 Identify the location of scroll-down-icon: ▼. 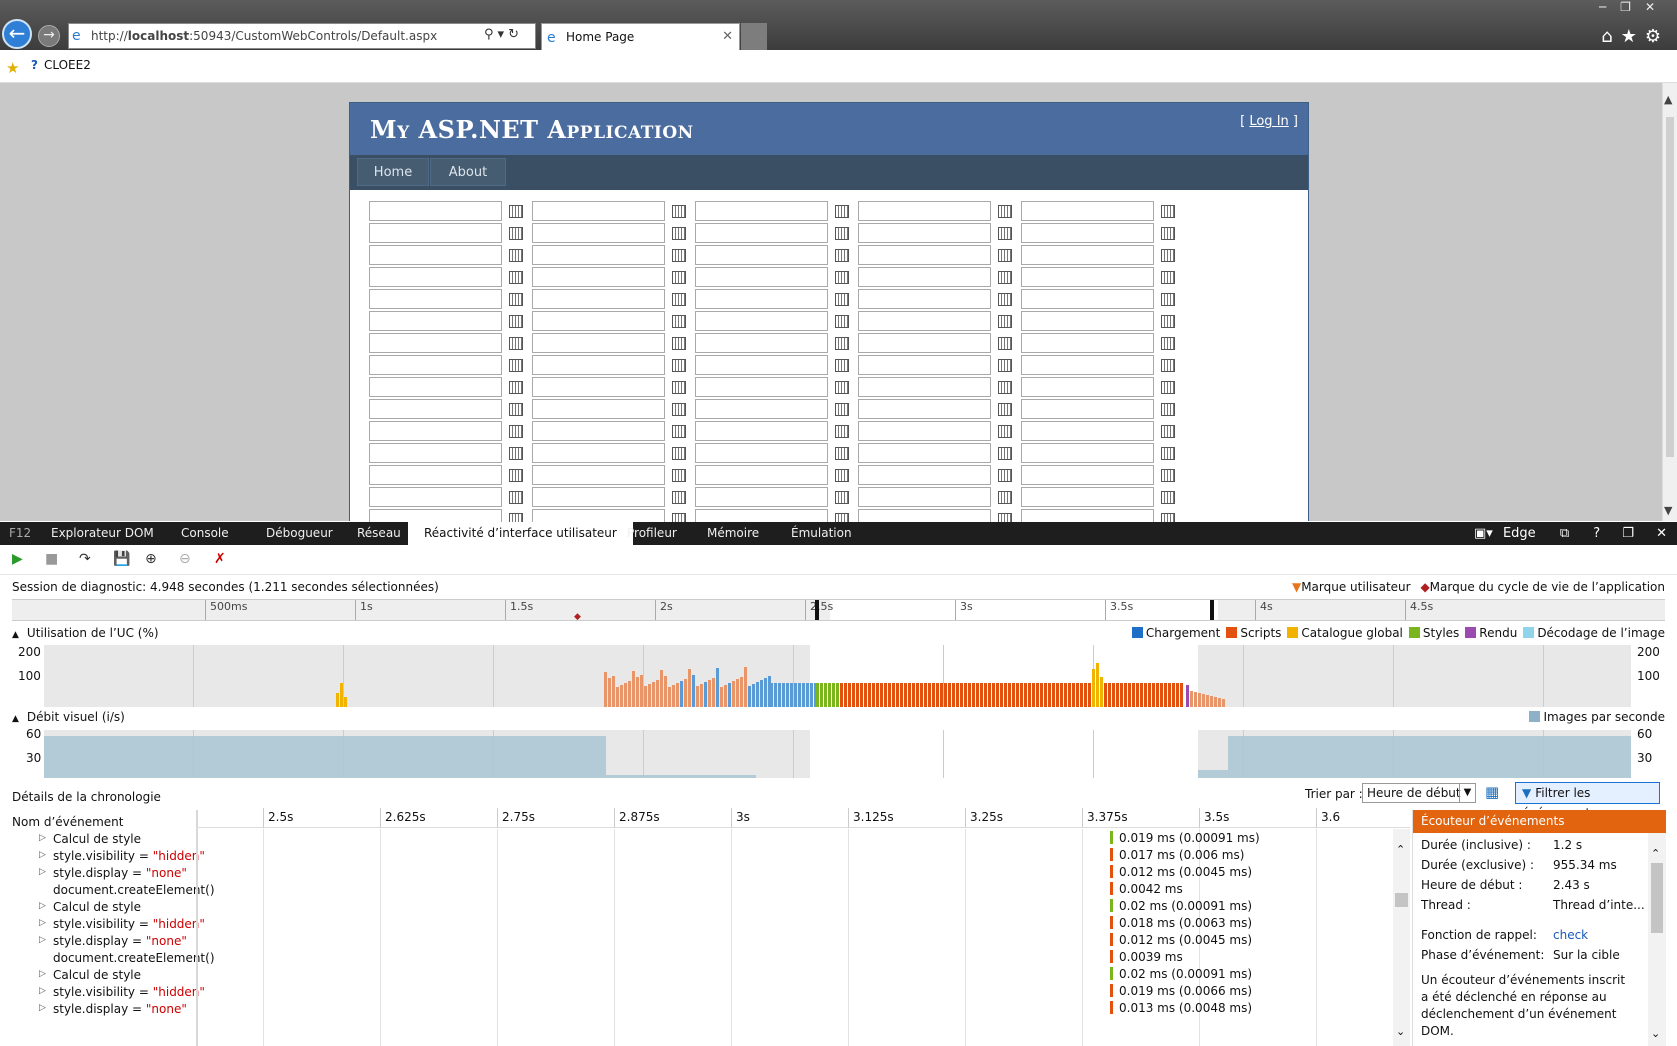
(1668, 510).